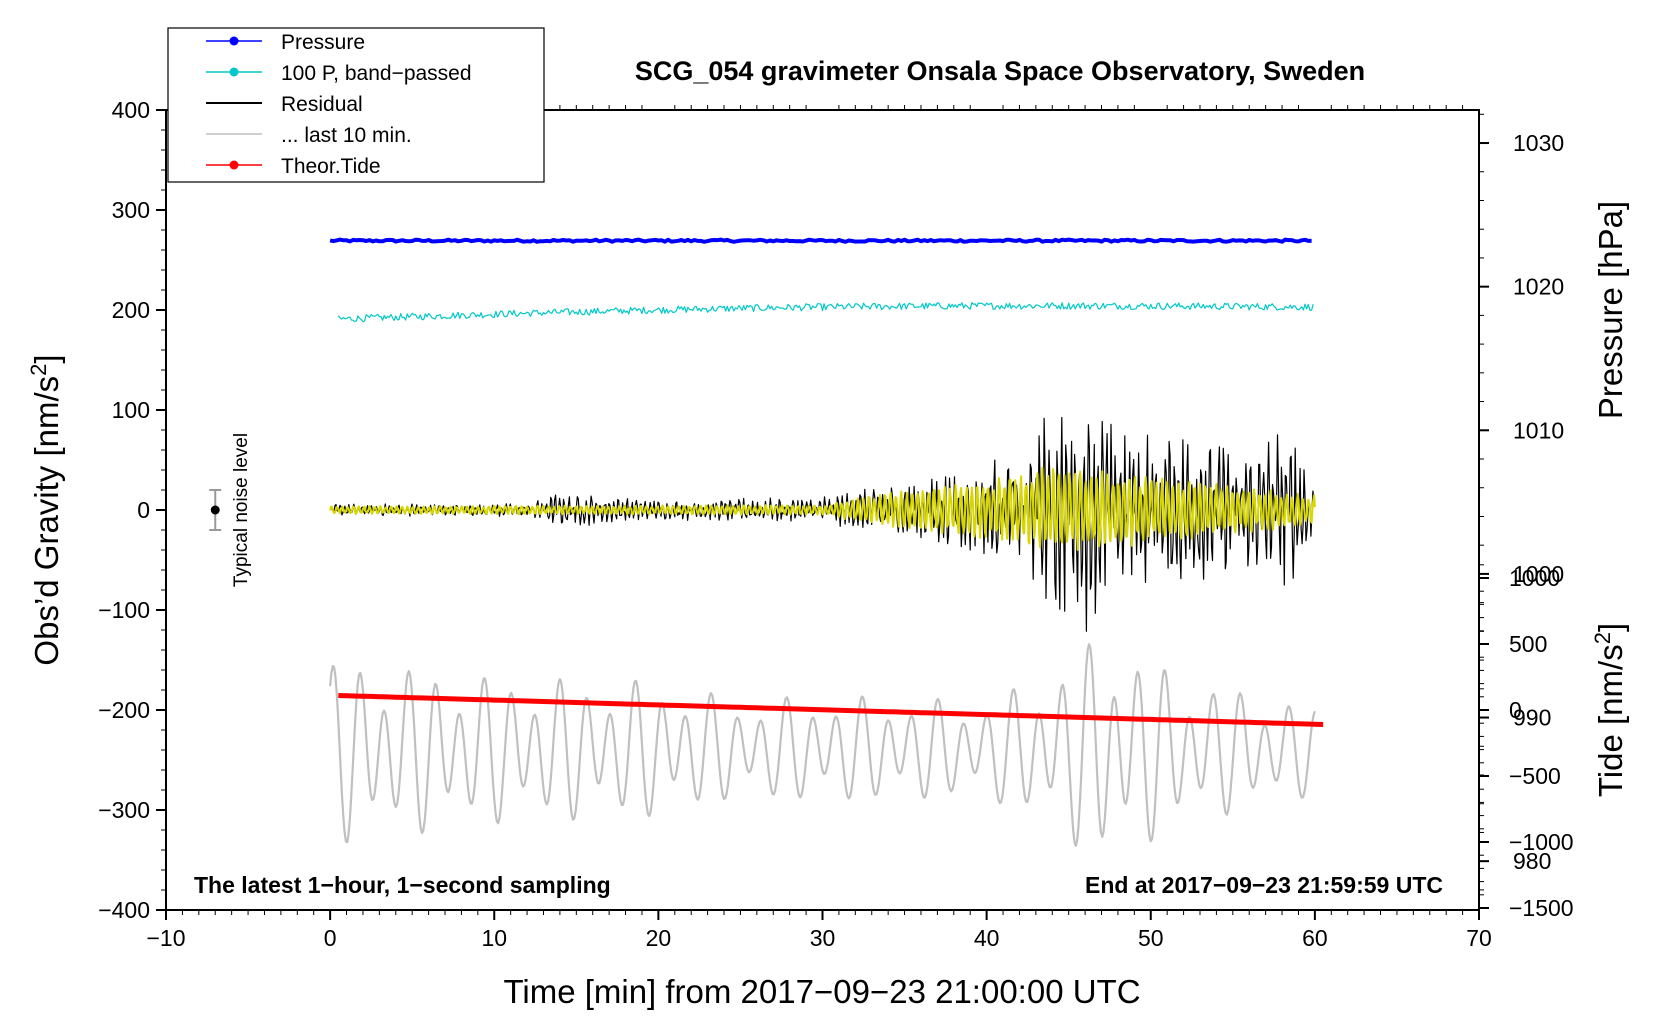 Image resolution: width=1660 pixels, height=1020 pixels. What do you see at coordinates (494, 938) in the screenshot?
I see `x-tick-label: 10` at bounding box center [494, 938].